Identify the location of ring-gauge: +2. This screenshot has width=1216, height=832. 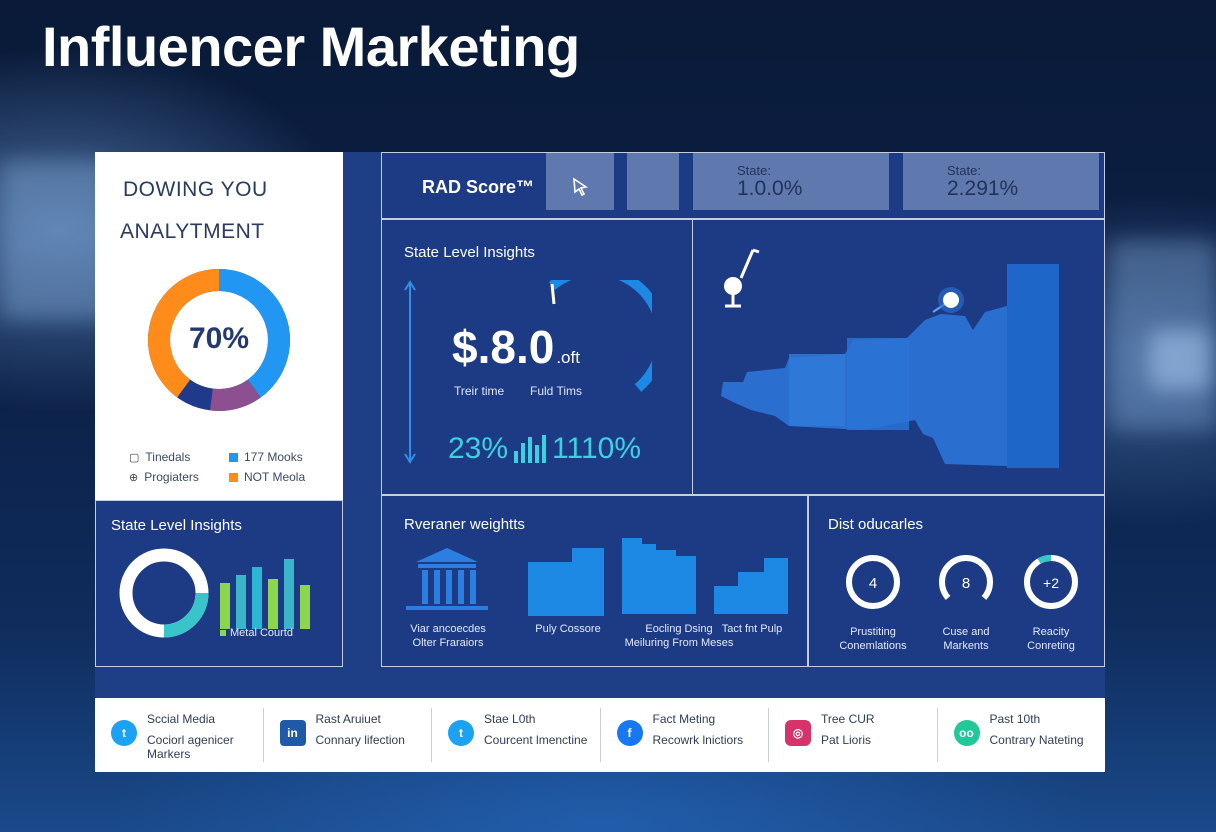
(1051, 582).